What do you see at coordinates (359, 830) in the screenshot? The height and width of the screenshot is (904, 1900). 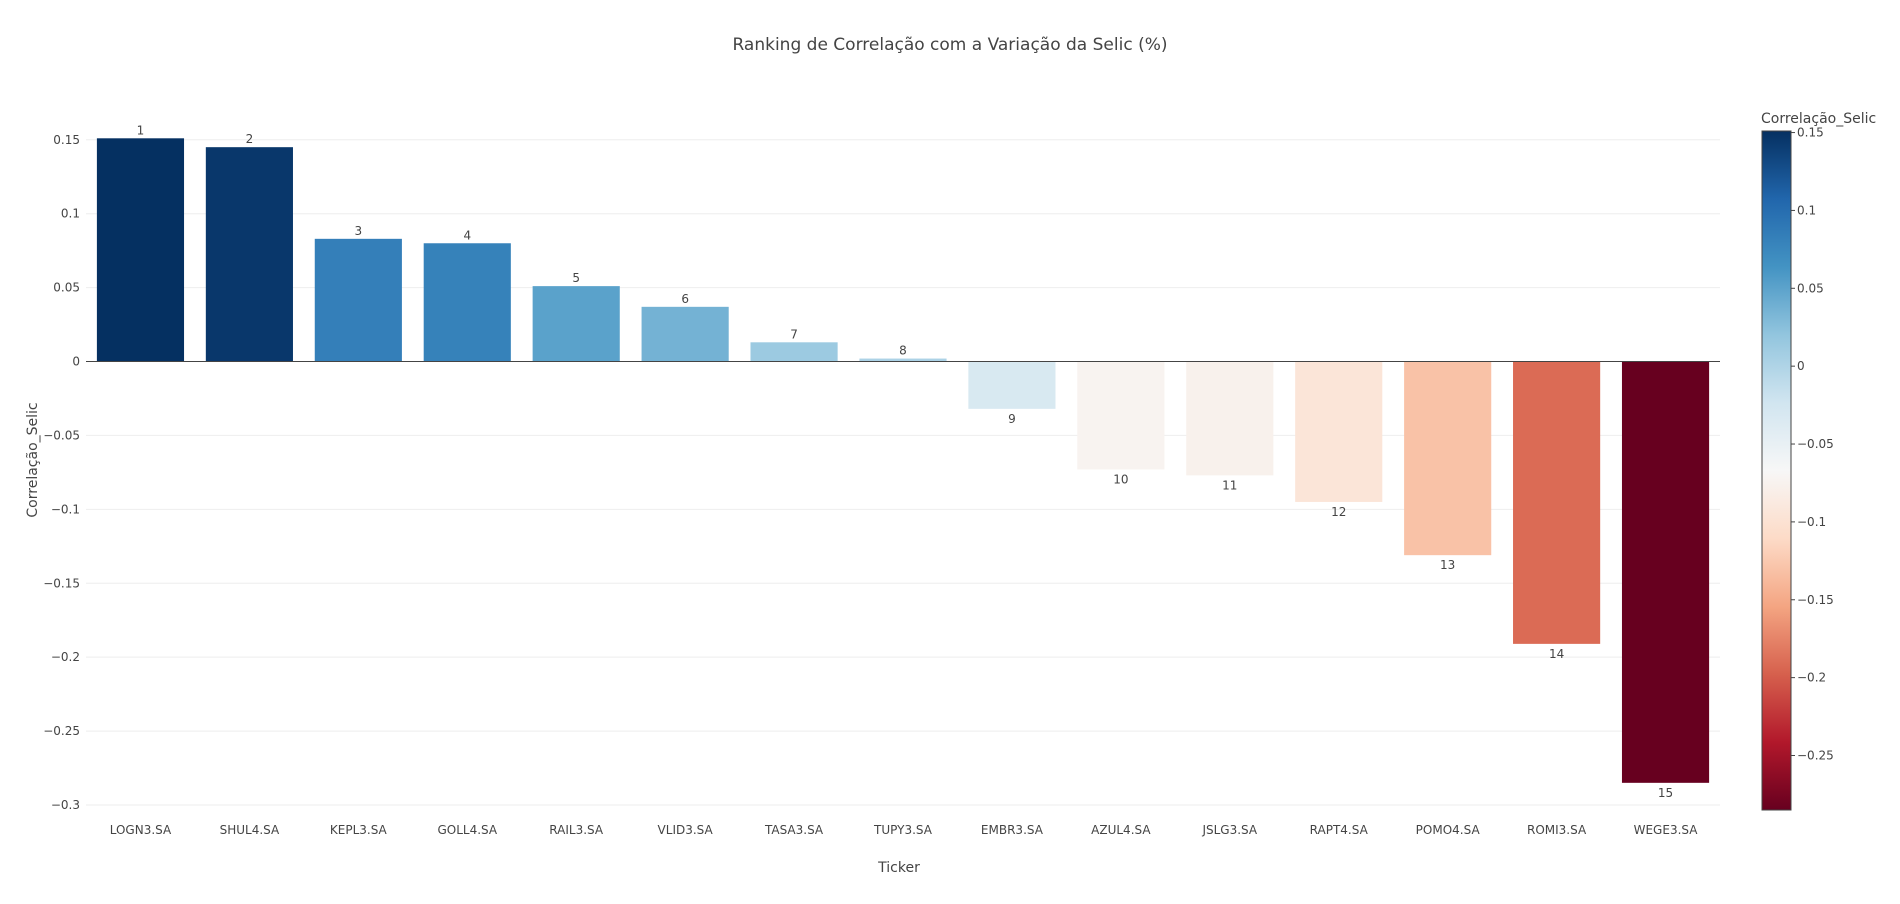 I see `x-tick-label: KEPL3.SA` at bounding box center [359, 830].